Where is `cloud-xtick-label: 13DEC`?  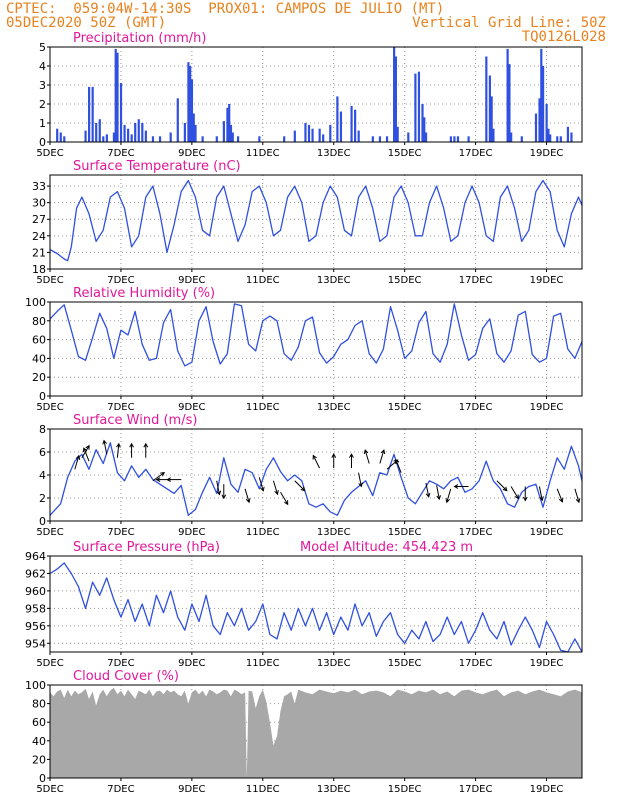 cloud-xtick-label: 13DEC is located at coordinates (334, 789).